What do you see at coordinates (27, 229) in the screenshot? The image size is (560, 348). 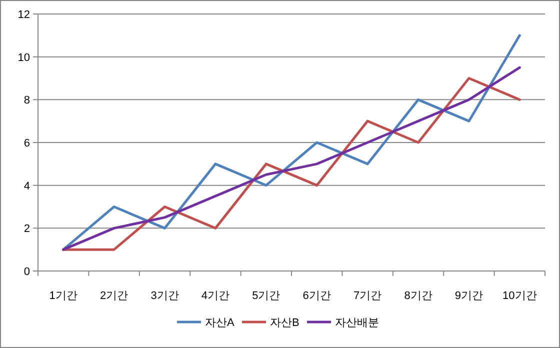 I see `y-tick: 2` at bounding box center [27, 229].